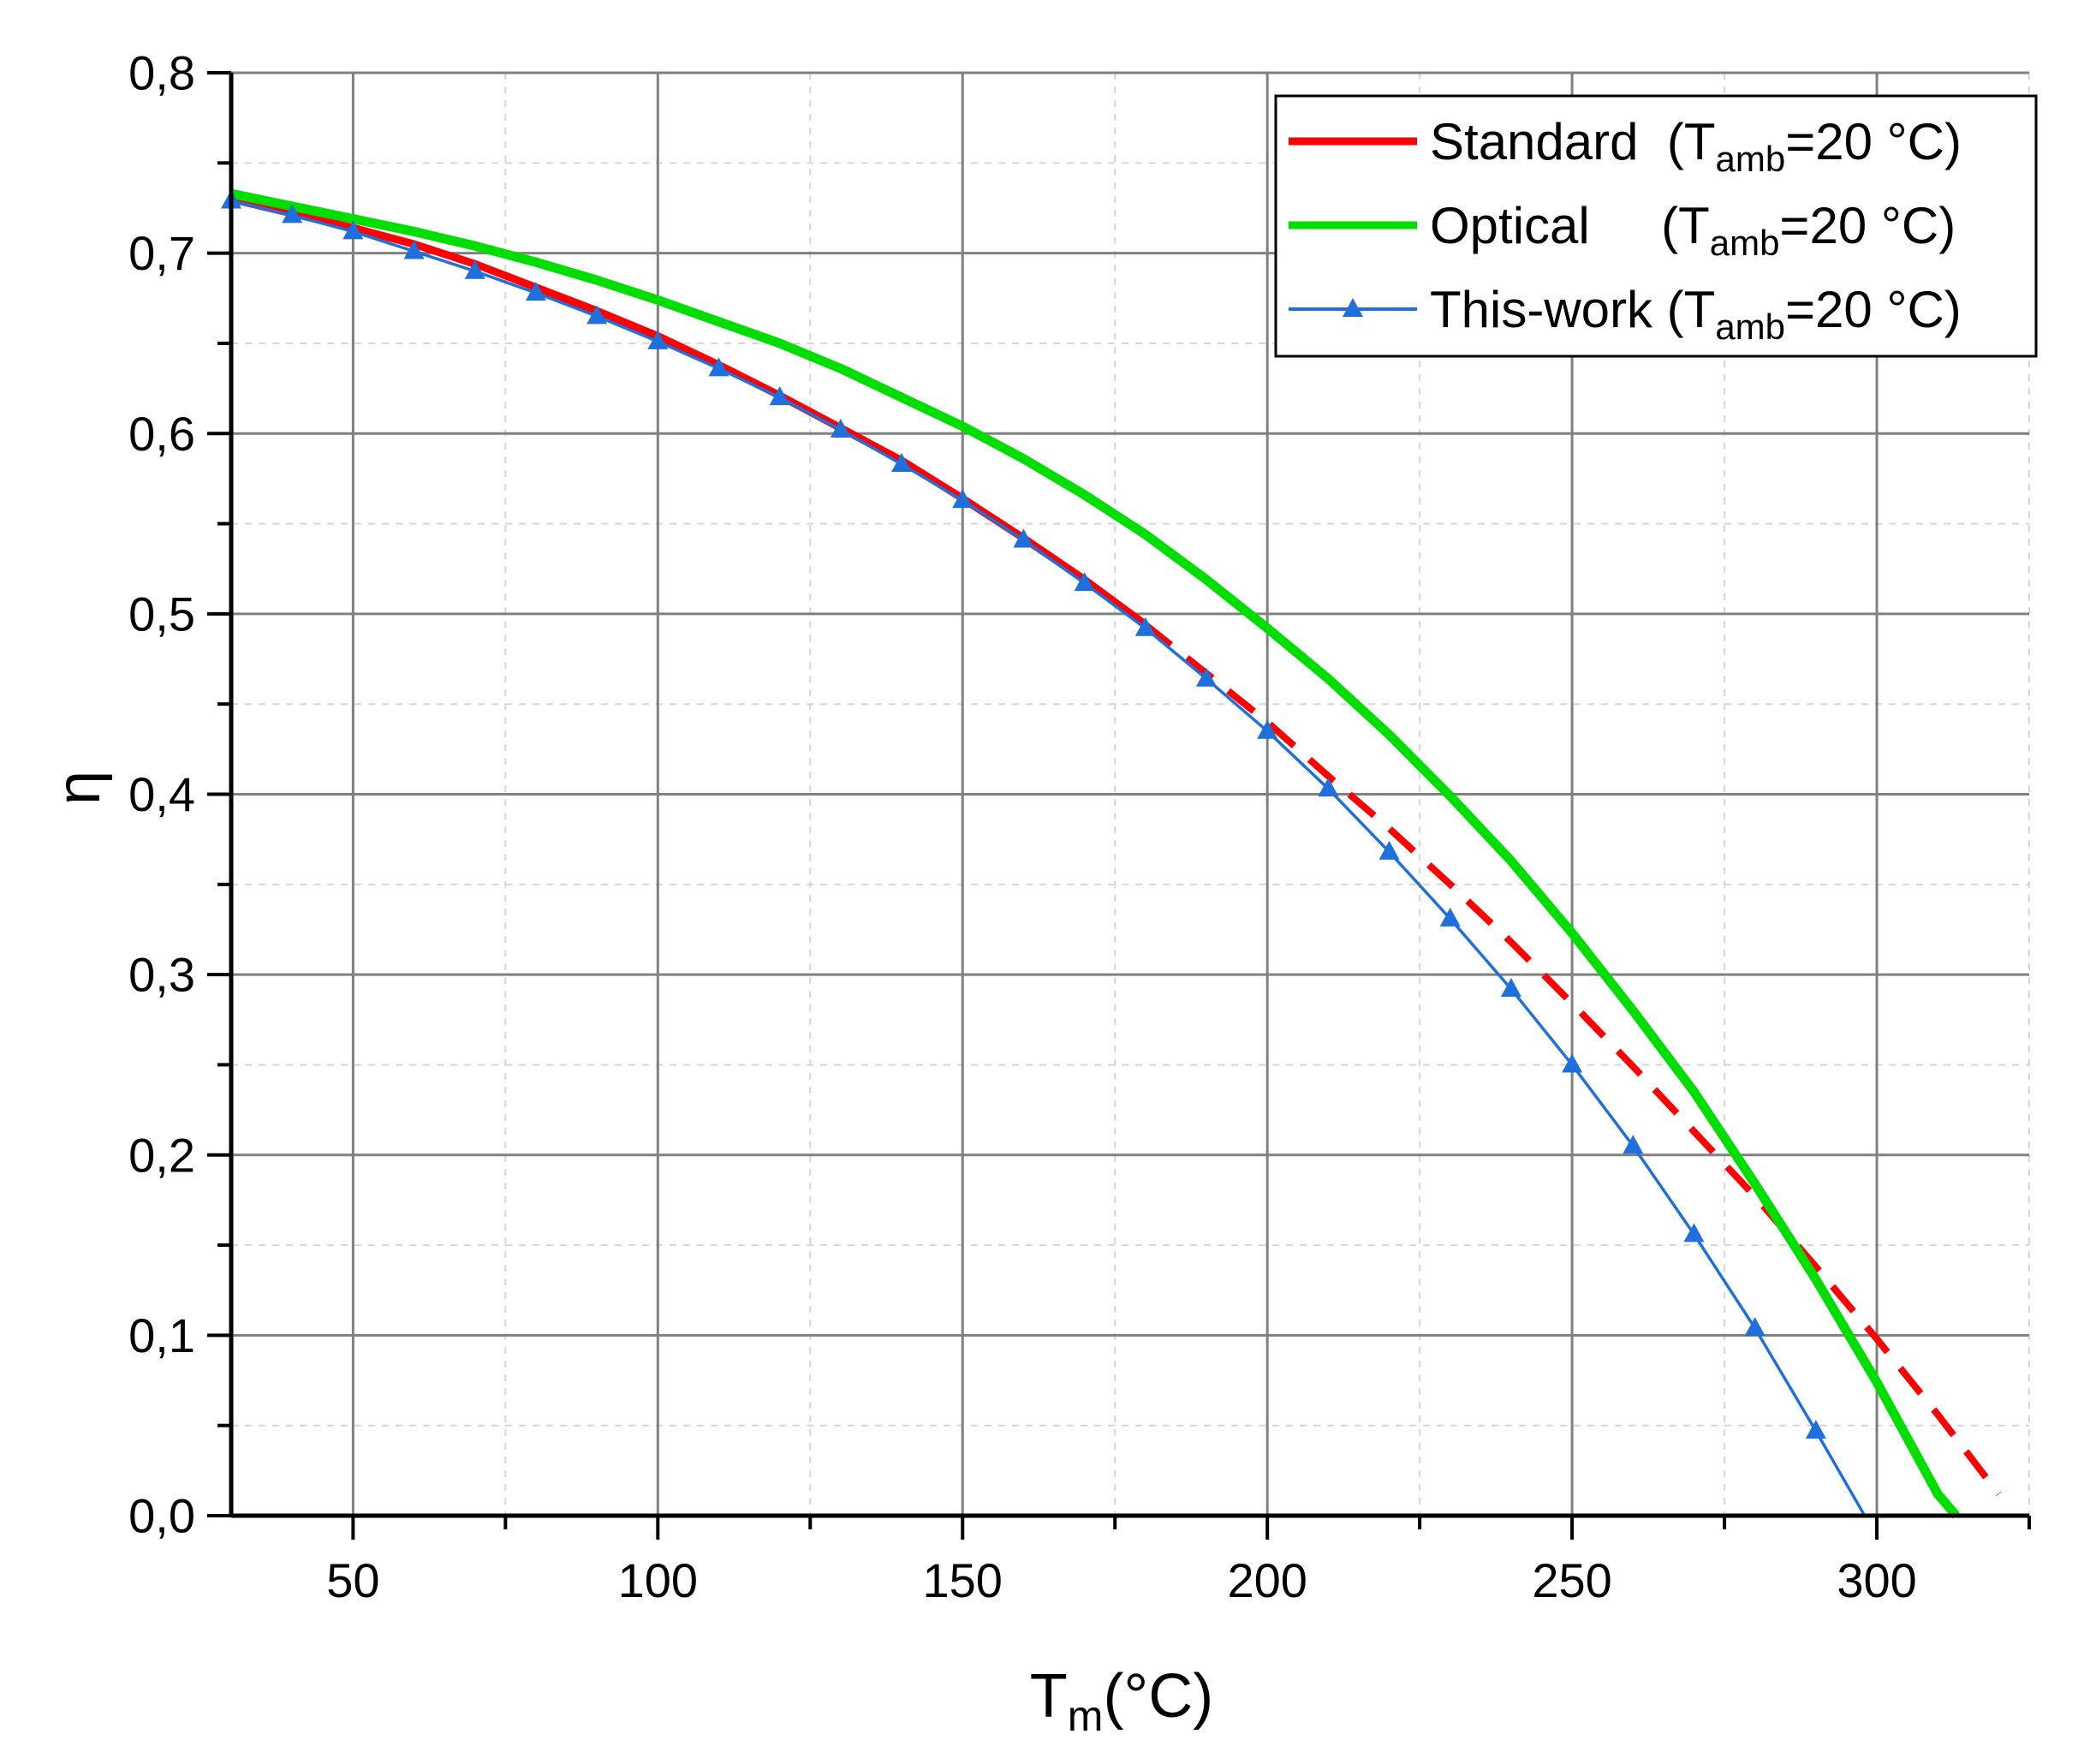 The height and width of the screenshot is (1764, 2096). I want to click on legend-label-this-work-sub: amb, so click(1750, 327).